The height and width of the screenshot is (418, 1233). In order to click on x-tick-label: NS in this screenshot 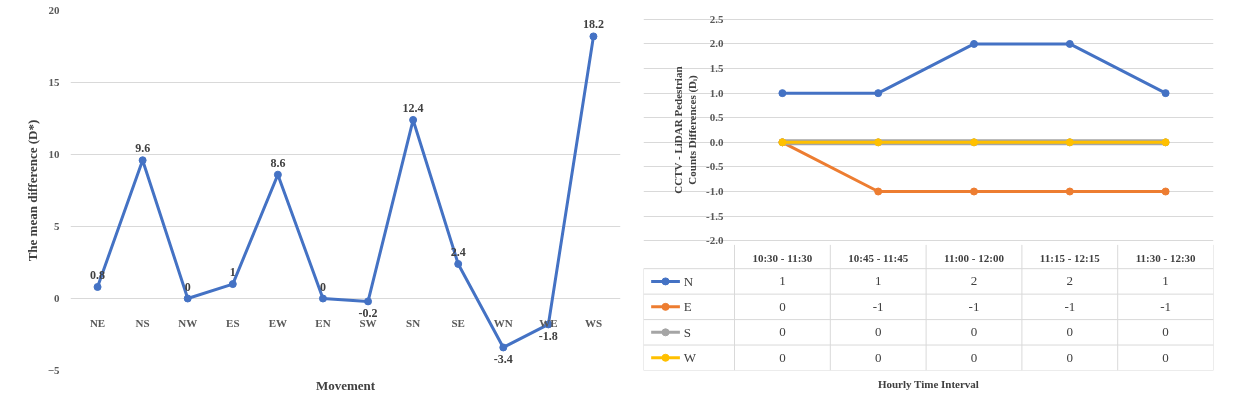, I will do `click(142, 322)`.